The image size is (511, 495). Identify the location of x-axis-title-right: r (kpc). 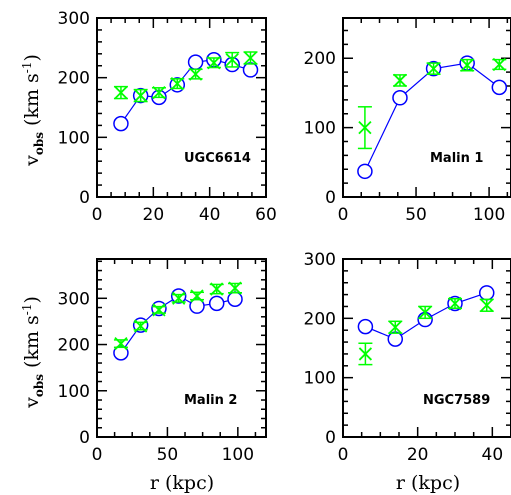
(428, 483).